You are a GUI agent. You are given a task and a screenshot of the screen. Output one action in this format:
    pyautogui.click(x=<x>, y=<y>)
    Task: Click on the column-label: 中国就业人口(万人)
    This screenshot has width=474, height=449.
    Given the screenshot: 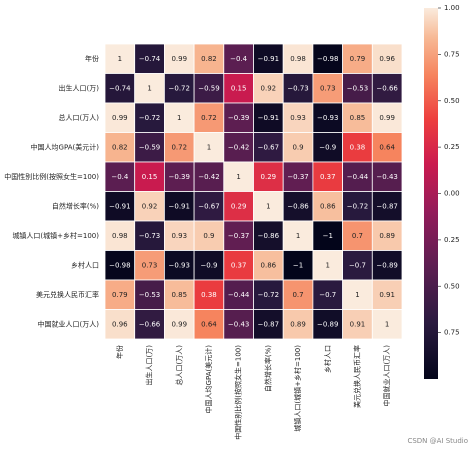 What is the action you would take?
    pyautogui.click(x=386, y=376)
    